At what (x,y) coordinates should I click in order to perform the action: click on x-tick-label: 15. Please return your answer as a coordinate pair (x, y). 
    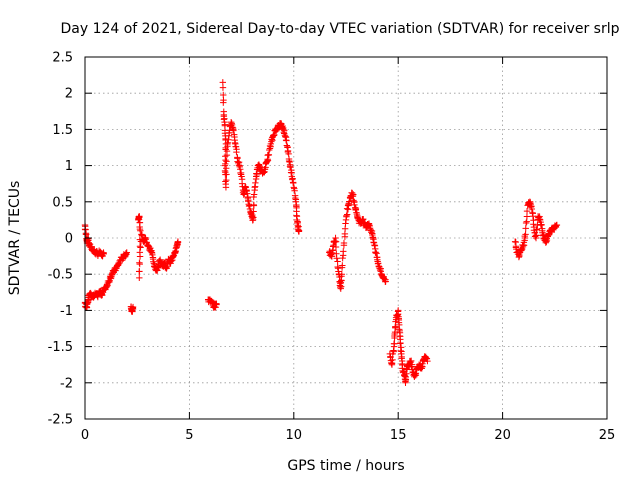
    Looking at the image, I should click on (398, 435).